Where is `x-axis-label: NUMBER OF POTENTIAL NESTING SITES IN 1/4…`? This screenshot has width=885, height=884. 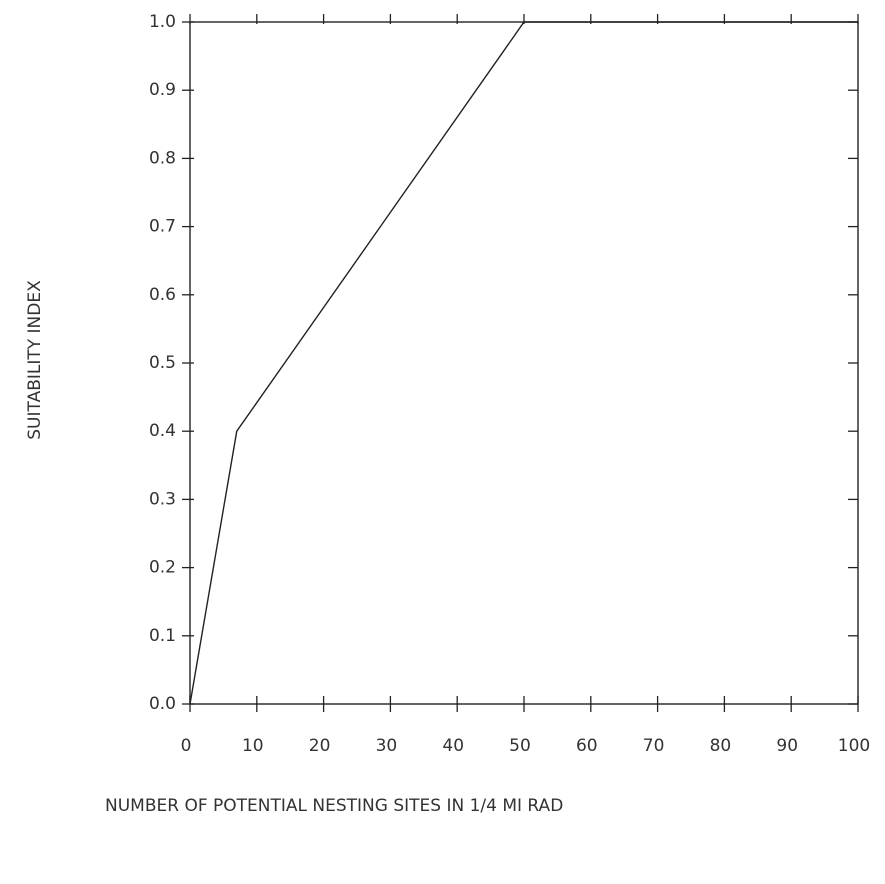 x-axis-label: NUMBER OF POTENTIAL NESTING SITES IN 1/4… is located at coordinates (334, 806).